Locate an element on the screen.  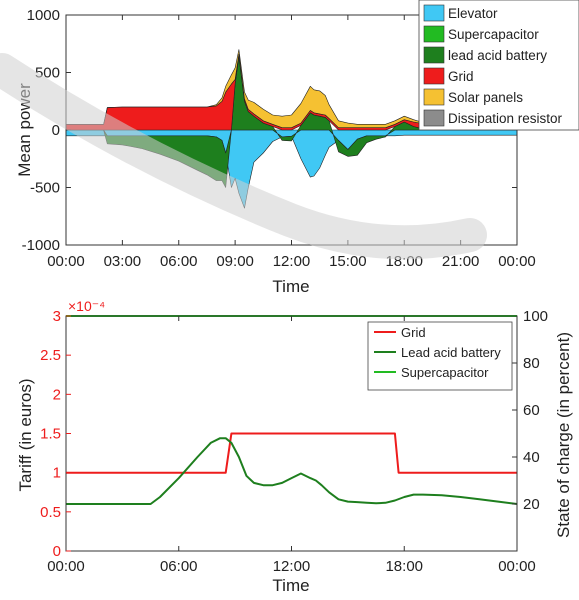
y2-tick-label: 40 is located at coordinates (531, 457).